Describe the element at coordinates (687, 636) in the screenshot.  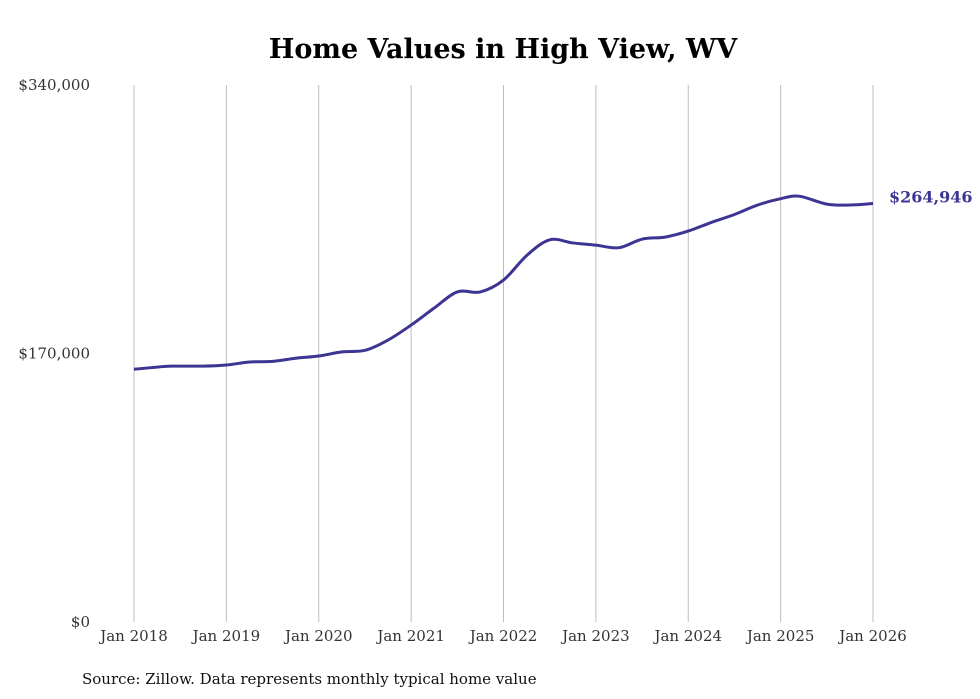
I see `x-tick-label: Jan 2024` at that location.